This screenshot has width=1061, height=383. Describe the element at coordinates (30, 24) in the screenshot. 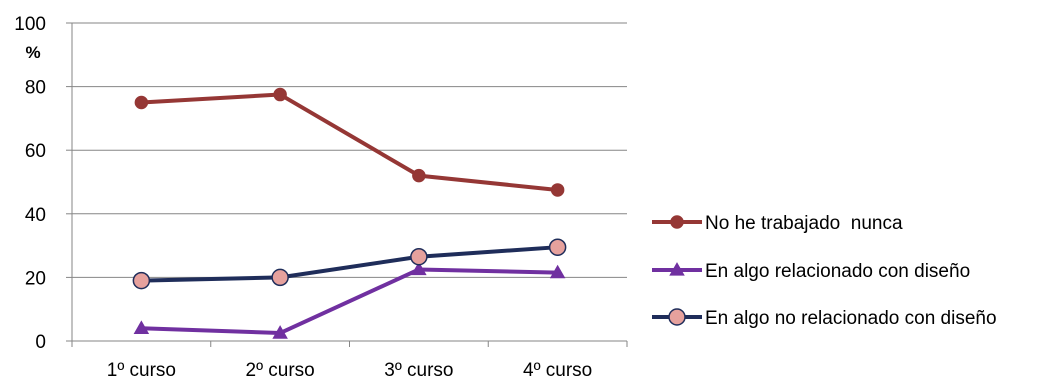

I see `y-tick-label: 100` at that location.